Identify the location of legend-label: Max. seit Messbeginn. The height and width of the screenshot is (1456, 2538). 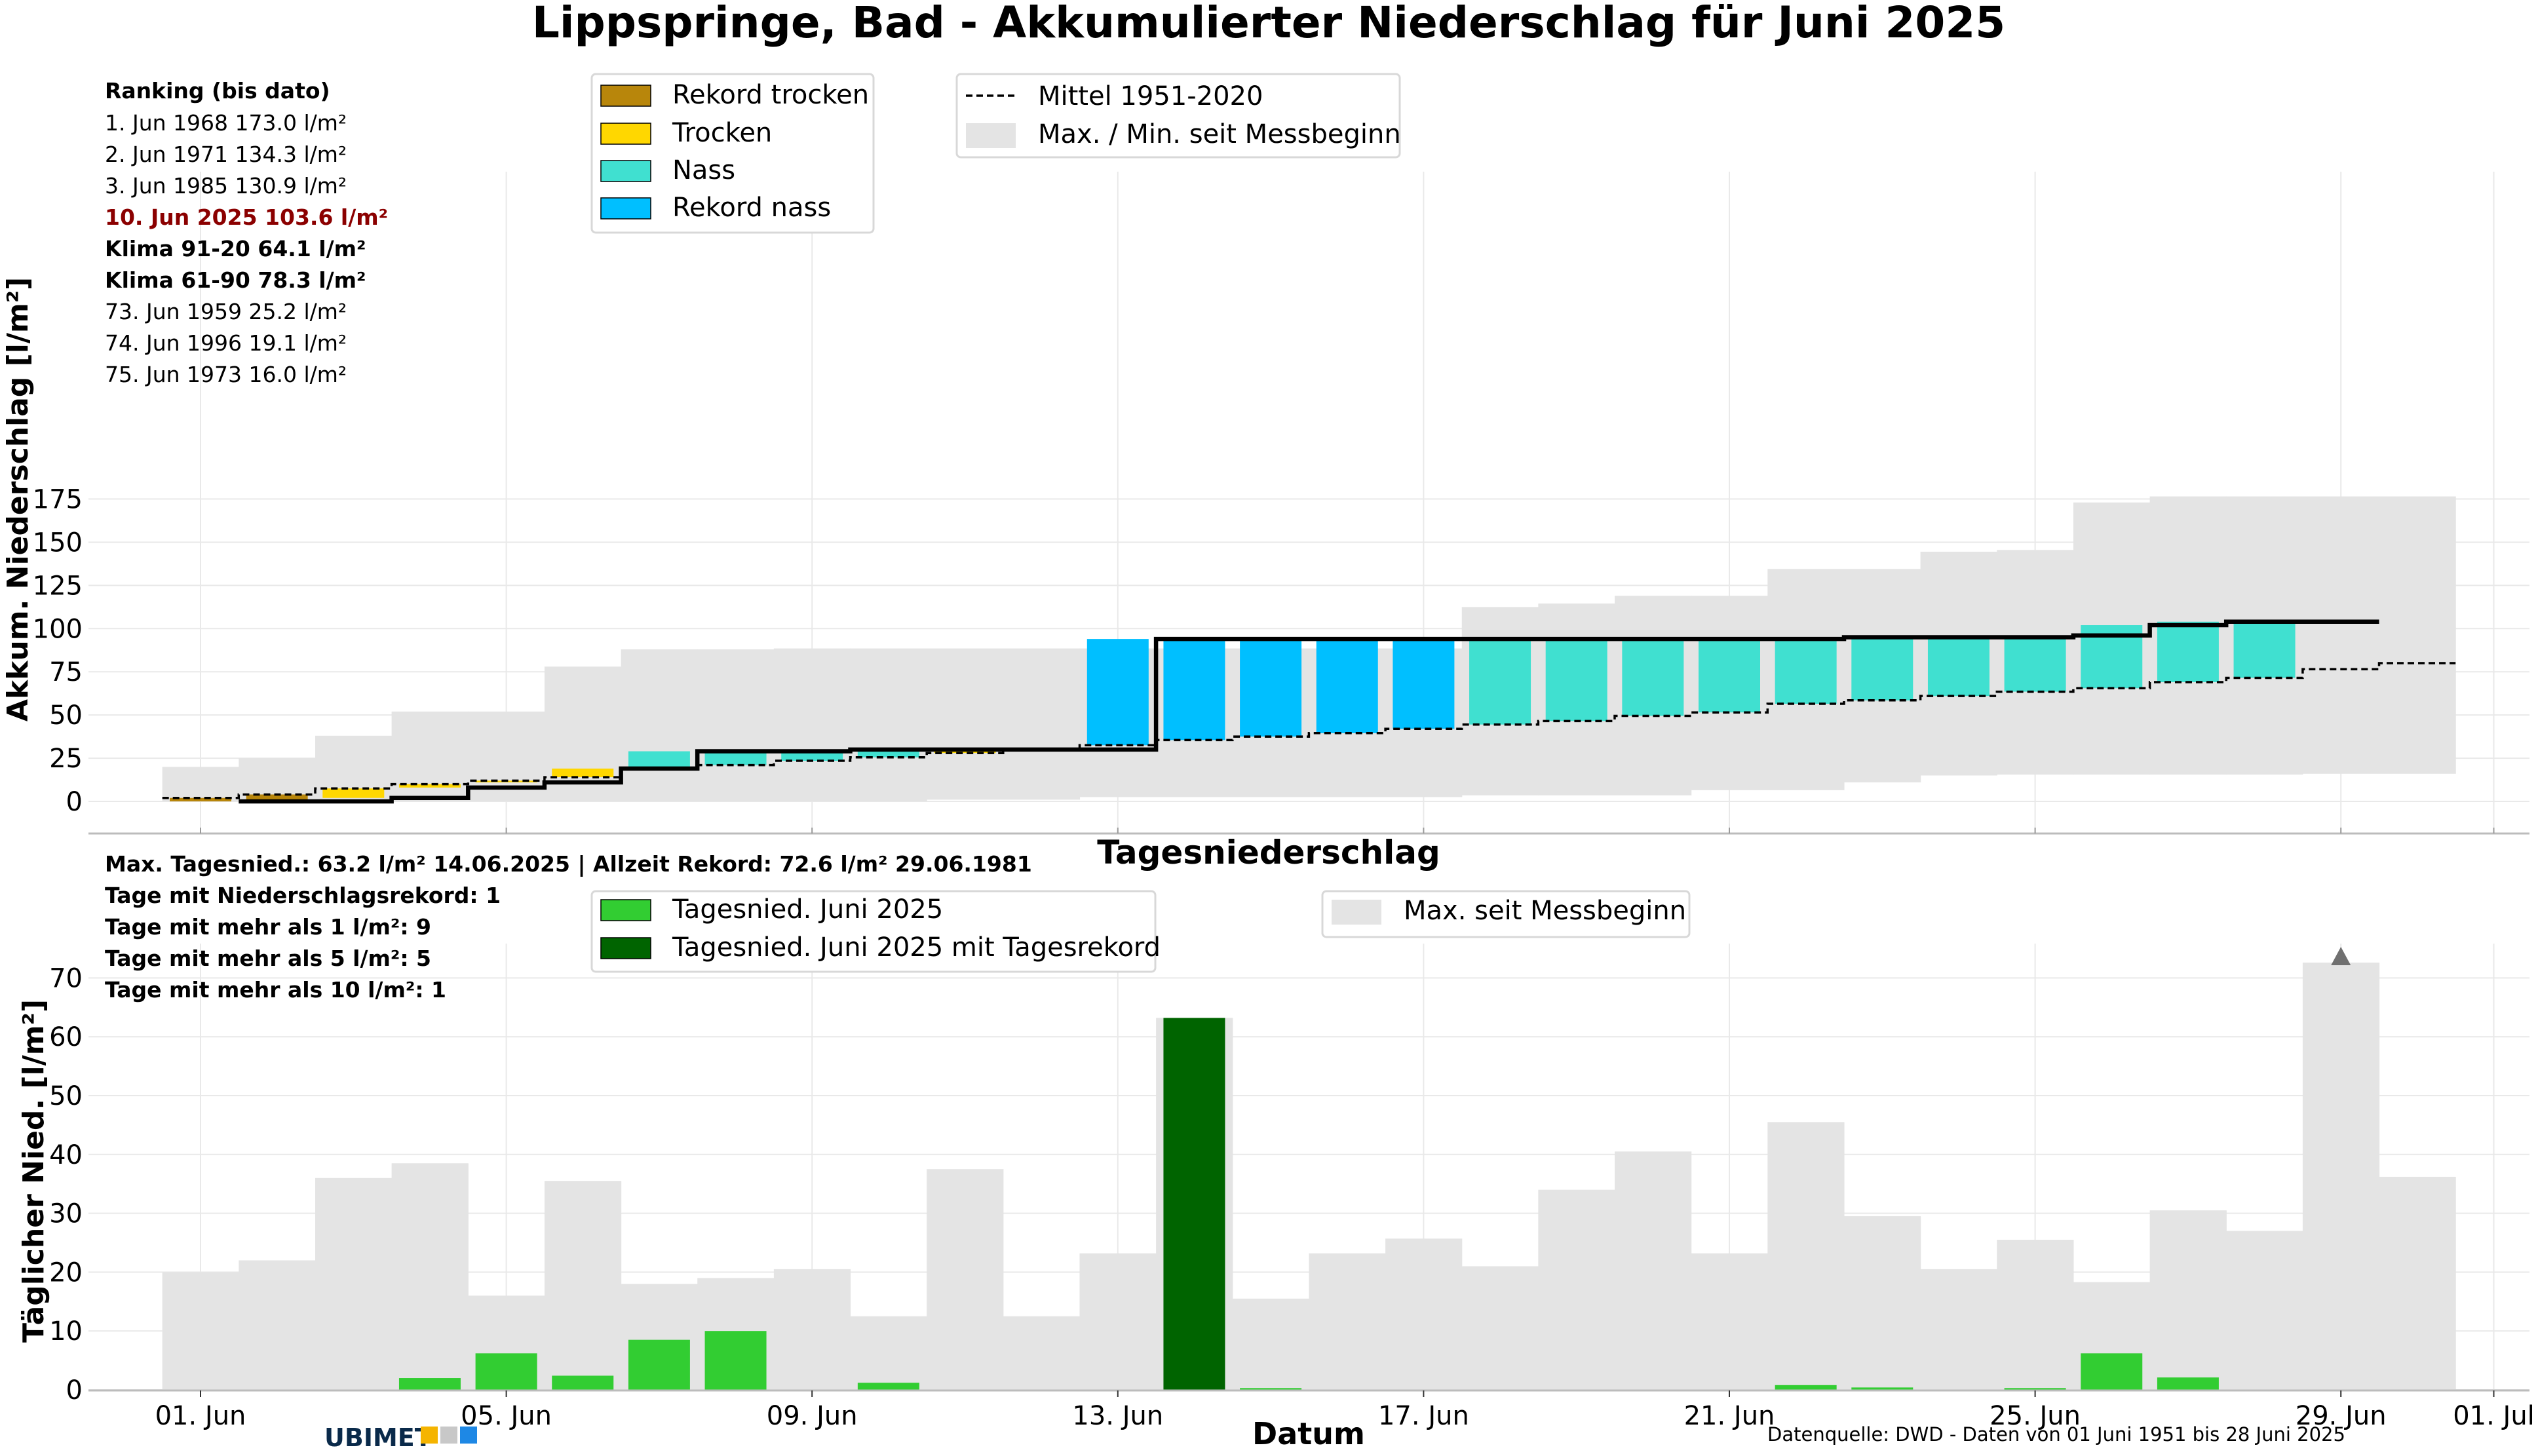
(1545, 911).